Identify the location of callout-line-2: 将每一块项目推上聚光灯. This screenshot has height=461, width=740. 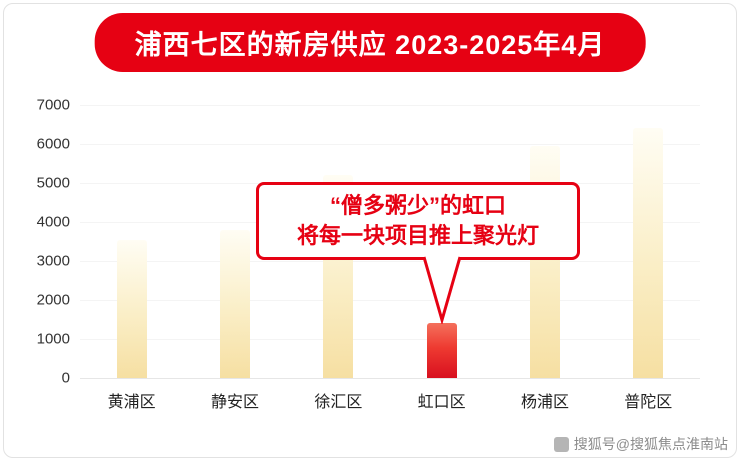
(417, 235).